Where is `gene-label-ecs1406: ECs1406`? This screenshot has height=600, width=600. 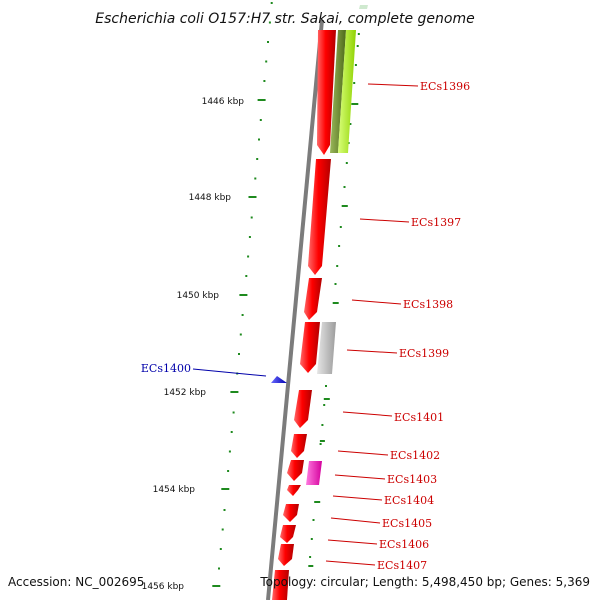 gene-label-ecs1406: ECs1406 is located at coordinates (404, 544).